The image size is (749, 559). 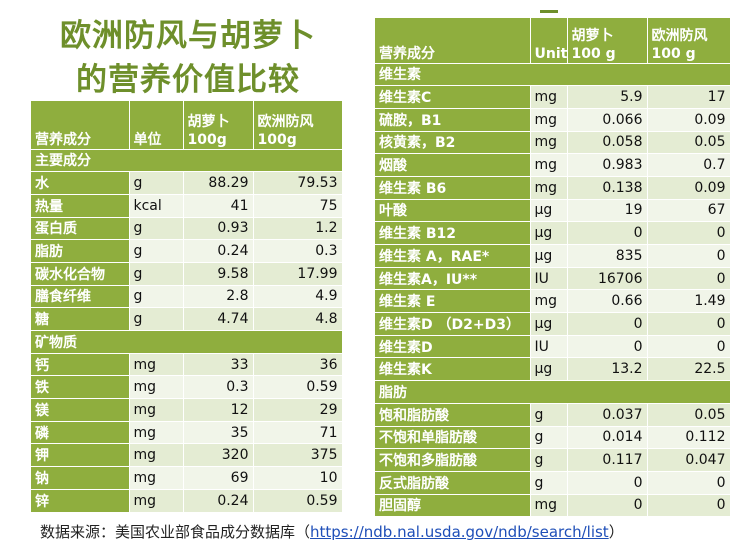 What do you see at coordinates (63, 139) in the screenshot?
I see `header-text: 营养成分` at bounding box center [63, 139].